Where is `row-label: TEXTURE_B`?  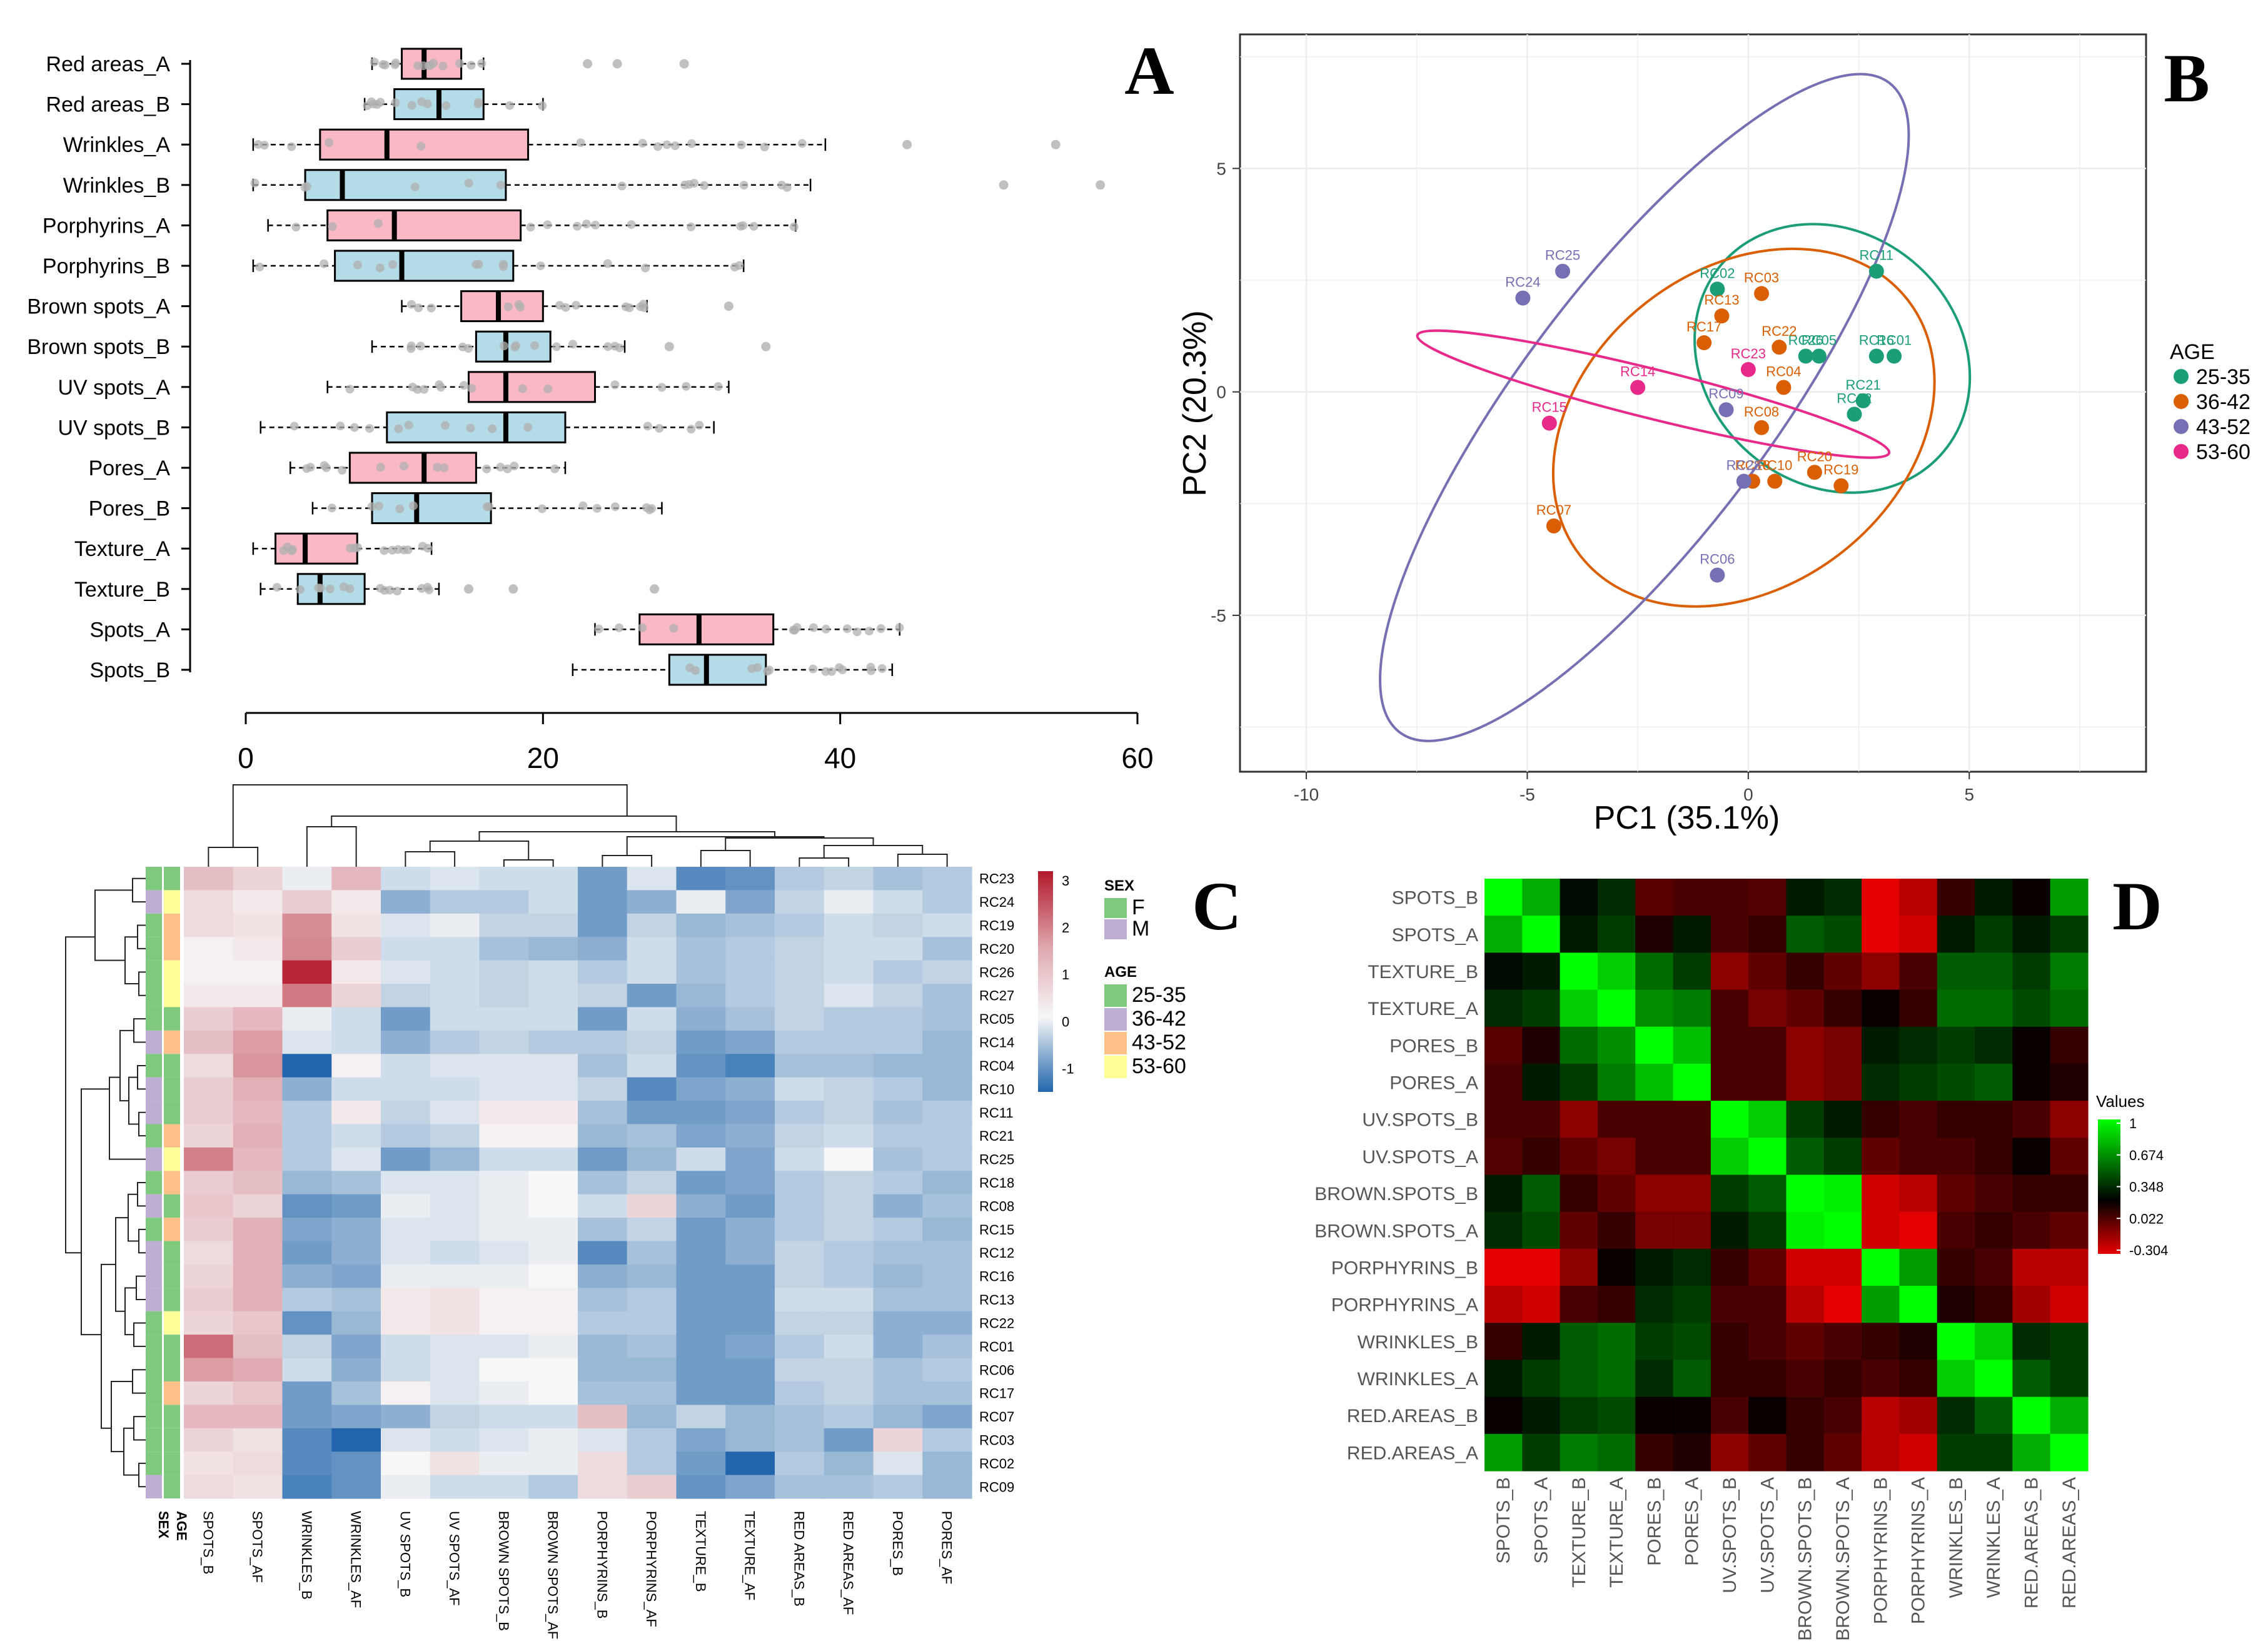 row-label: TEXTURE_B is located at coordinates (1423, 972).